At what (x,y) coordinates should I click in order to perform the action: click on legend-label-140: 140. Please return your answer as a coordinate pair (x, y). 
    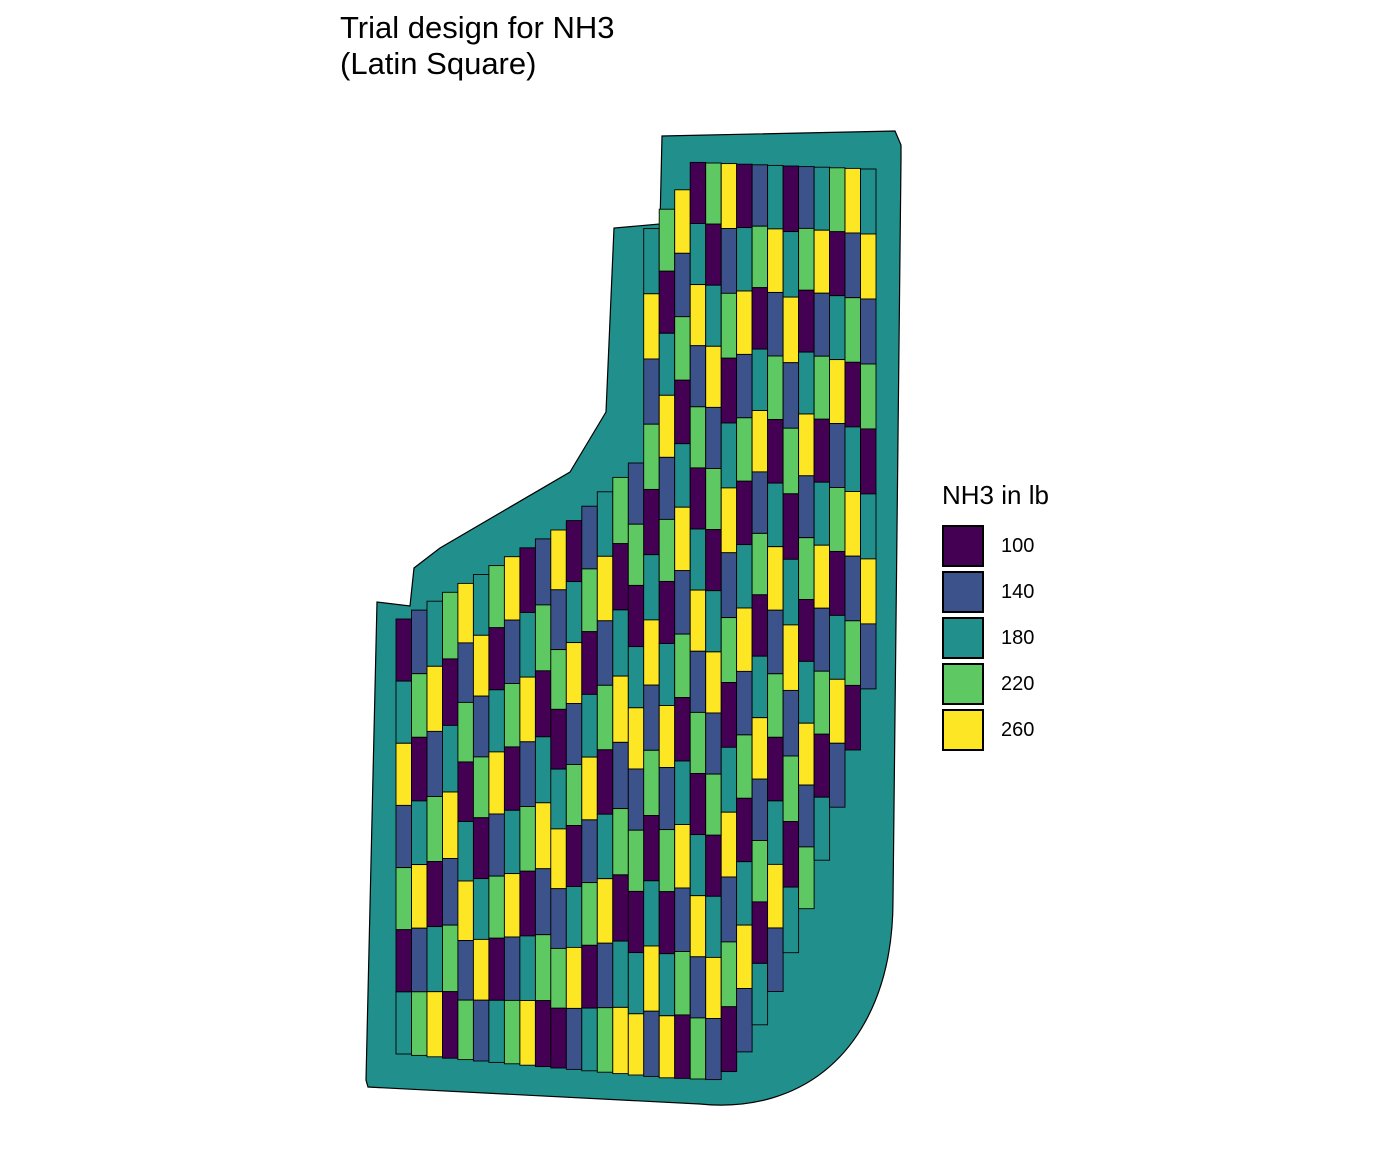
    Looking at the image, I should click on (1018, 591).